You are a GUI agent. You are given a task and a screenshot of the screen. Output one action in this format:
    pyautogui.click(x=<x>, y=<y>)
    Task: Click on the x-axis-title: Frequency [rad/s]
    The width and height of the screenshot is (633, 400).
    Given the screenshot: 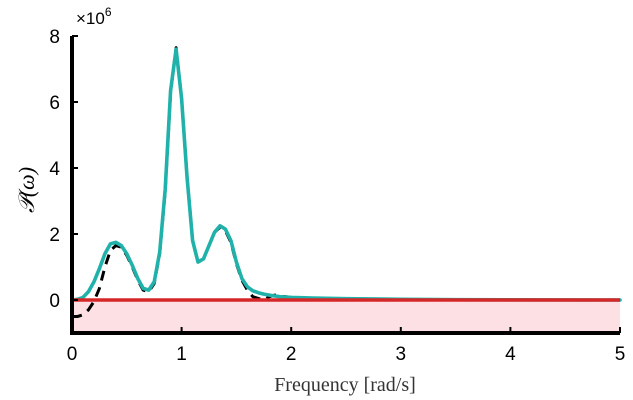 What is the action you would take?
    pyautogui.click(x=345, y=385)
    